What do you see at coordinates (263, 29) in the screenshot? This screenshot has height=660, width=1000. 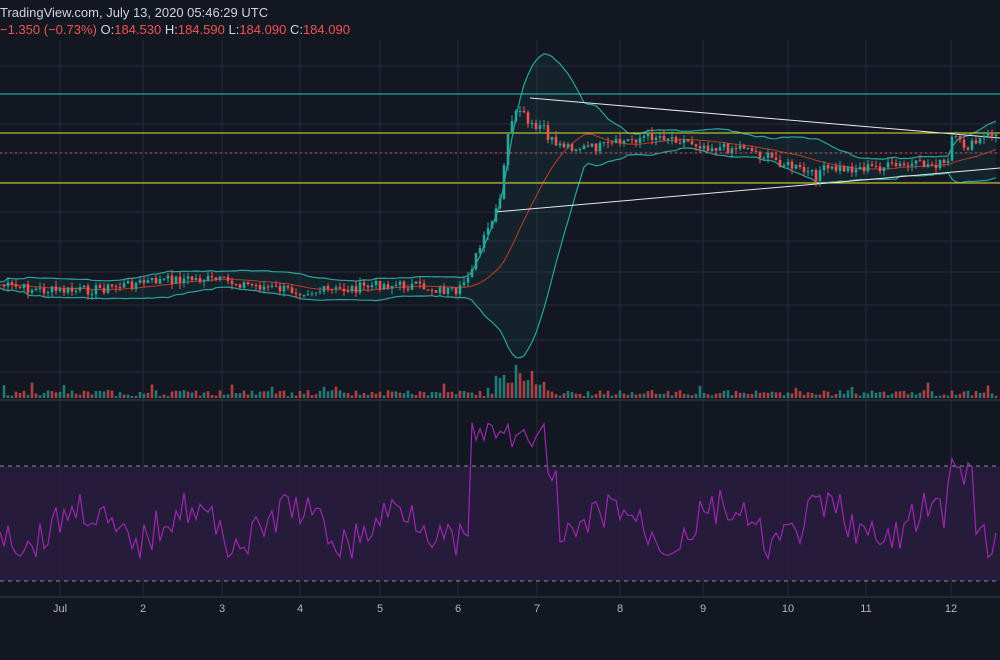 I see `low-value: 184.090` at bounding box center [263, 29].